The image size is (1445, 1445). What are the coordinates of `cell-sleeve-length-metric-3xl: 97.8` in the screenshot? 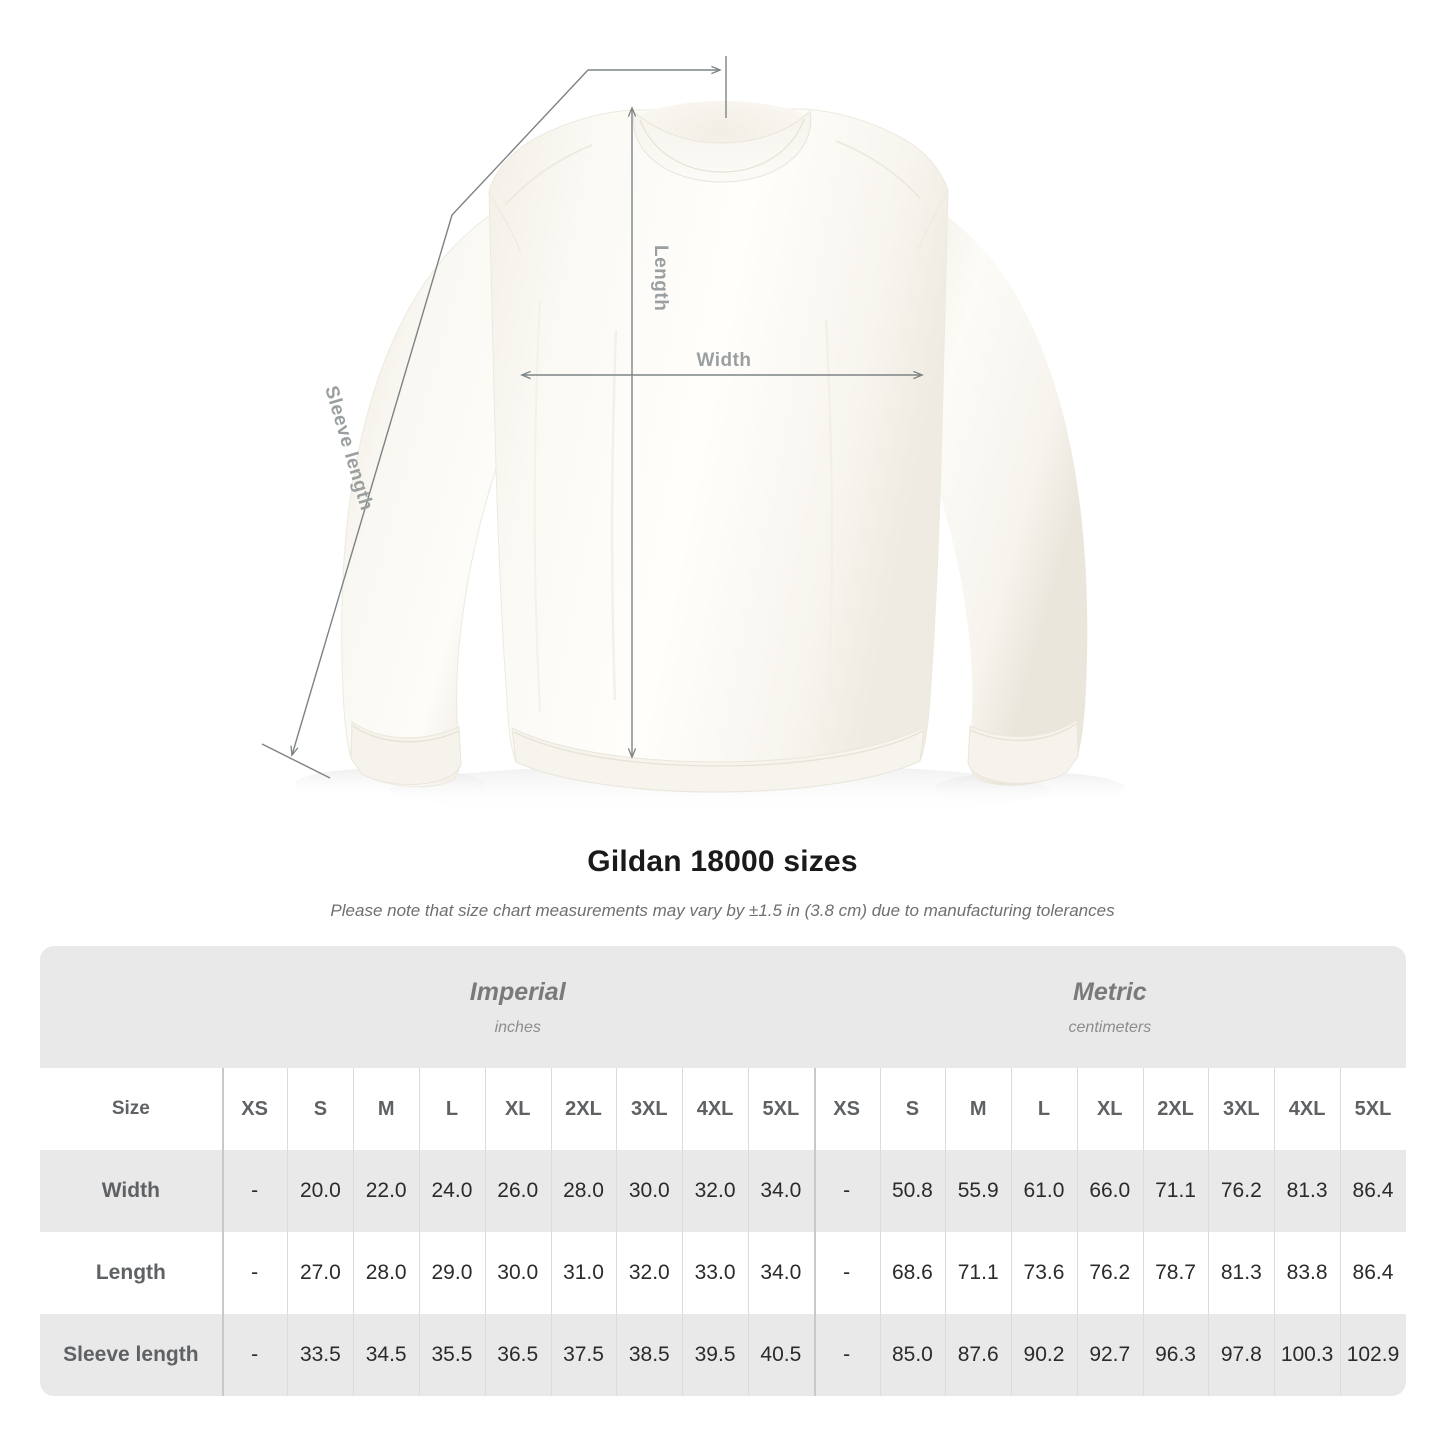 It's located at (1241, 1355).